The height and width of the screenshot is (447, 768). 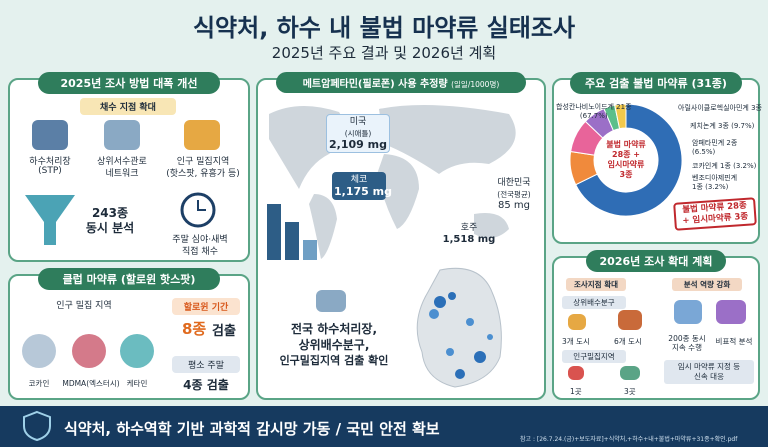 What do you see at coordinates (384, 28) in the screenshot?
I see `title: 식약처, 하수 내 불법 마약류 실태조사` at bounding box center [384, 28].